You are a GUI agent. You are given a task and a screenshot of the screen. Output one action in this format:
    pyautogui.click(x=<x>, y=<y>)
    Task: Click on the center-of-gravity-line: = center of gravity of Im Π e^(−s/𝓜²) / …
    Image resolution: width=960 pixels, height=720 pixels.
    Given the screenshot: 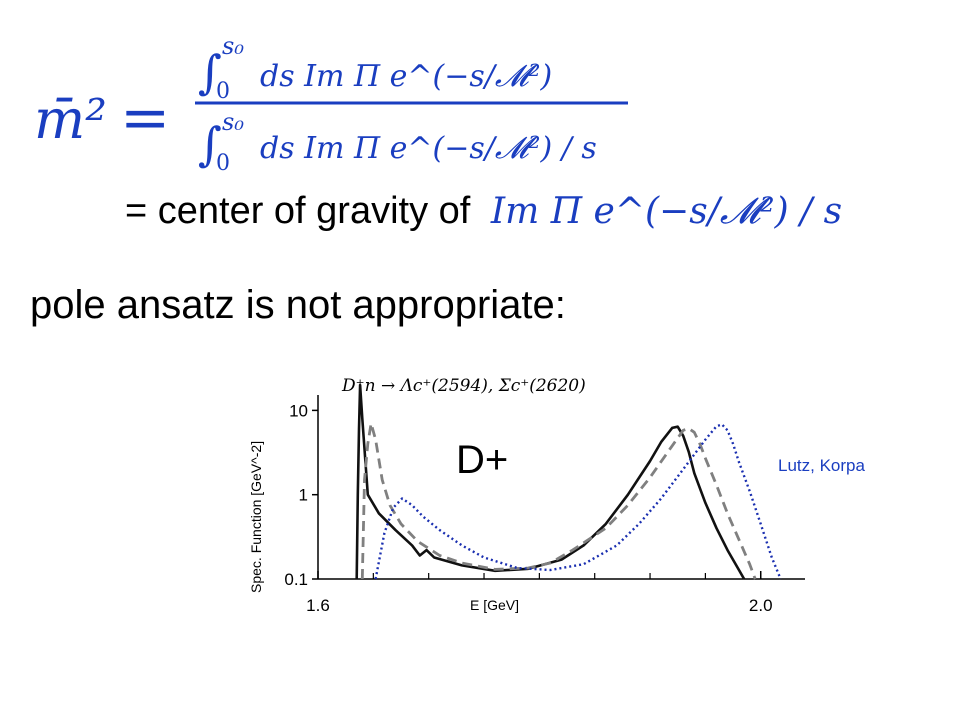 What is the action you would take?
    pyautogui.click(x=483, y=211)
    